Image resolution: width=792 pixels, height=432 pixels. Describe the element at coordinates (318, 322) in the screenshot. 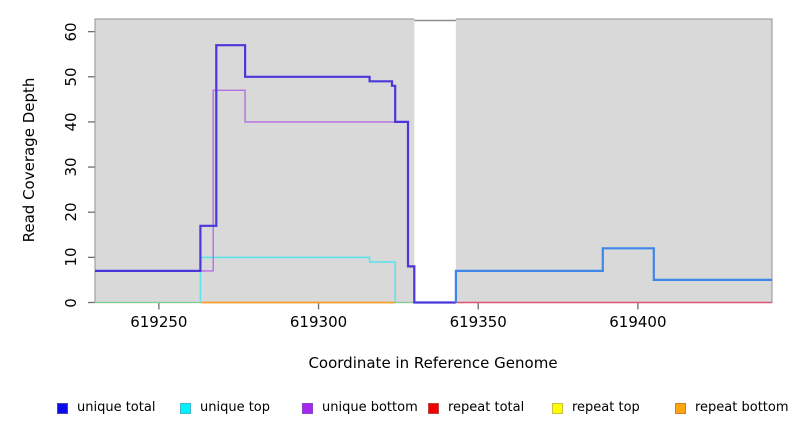

I see `x-tick-label: 619300` at that location.